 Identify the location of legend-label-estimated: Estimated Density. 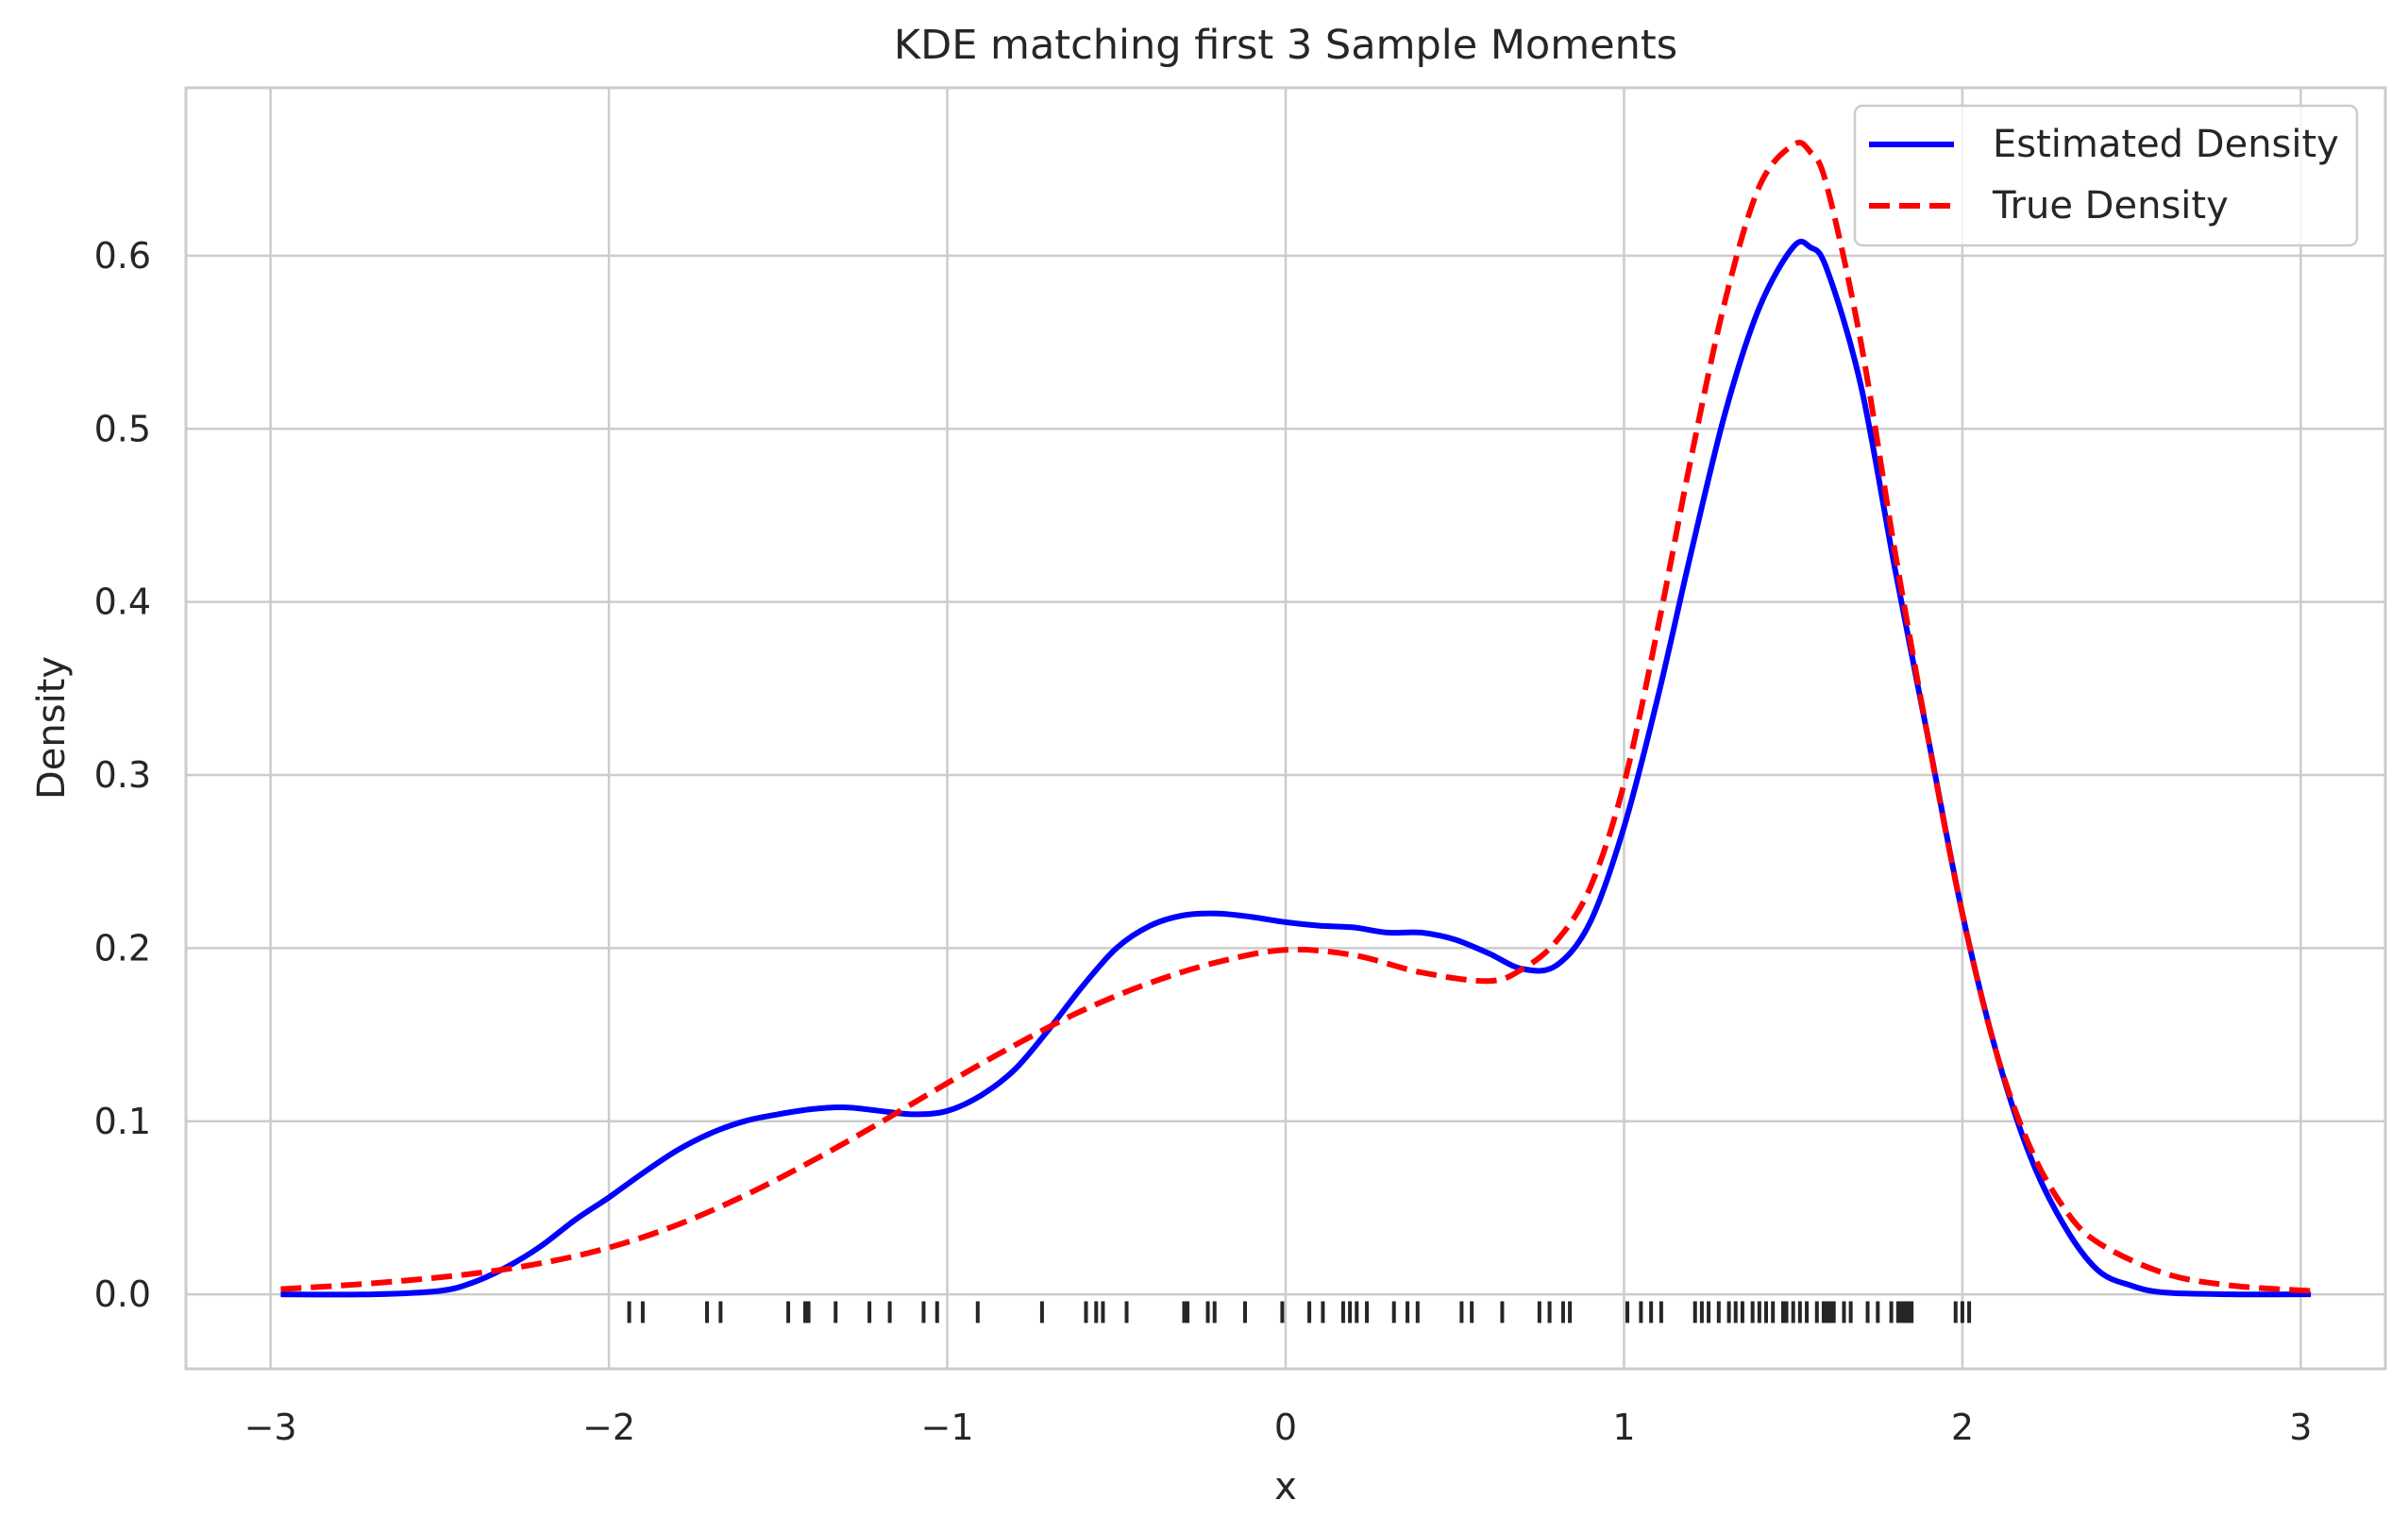
(2166, 145).